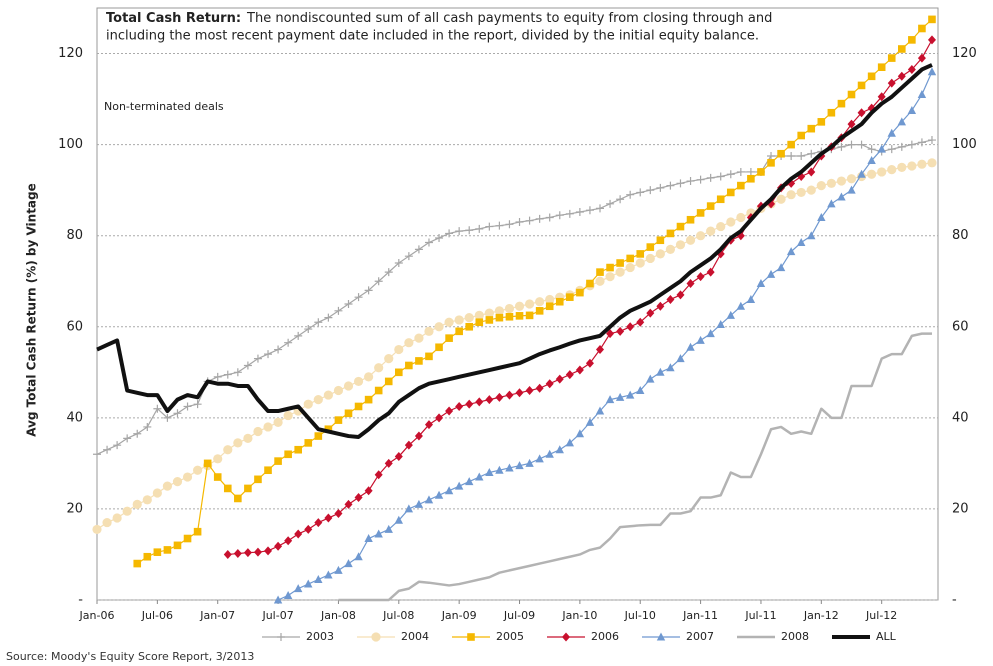 The height and width of the screenshot is (666, 993). I want to click on y2-tick-label: 20, so click(960, 508).